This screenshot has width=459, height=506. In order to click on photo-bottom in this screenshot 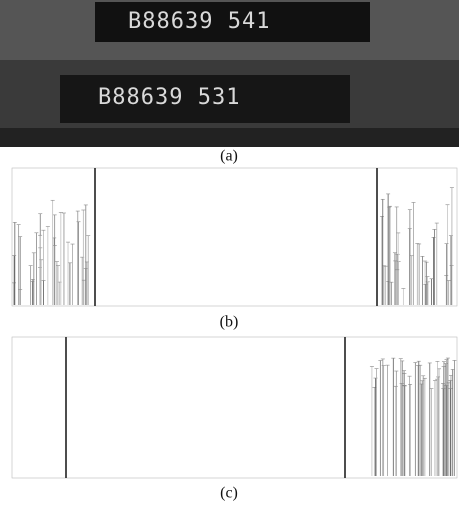, I will do `click(229, 137)`.